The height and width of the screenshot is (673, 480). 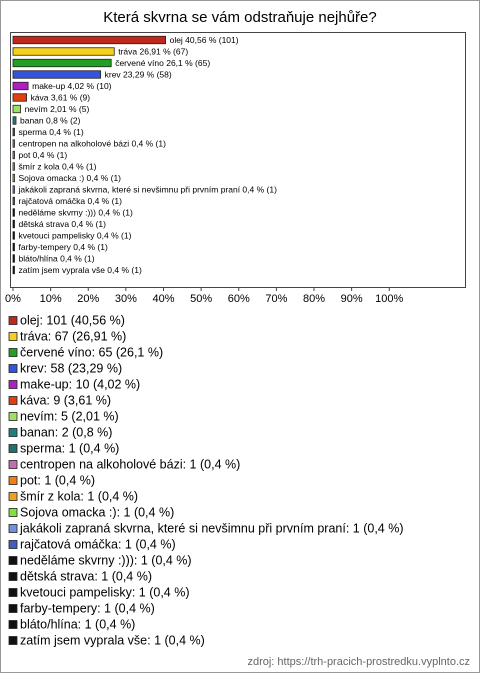 I want to click on data-label: červené víno 26,1 % (65), so click(x=162, y=63).